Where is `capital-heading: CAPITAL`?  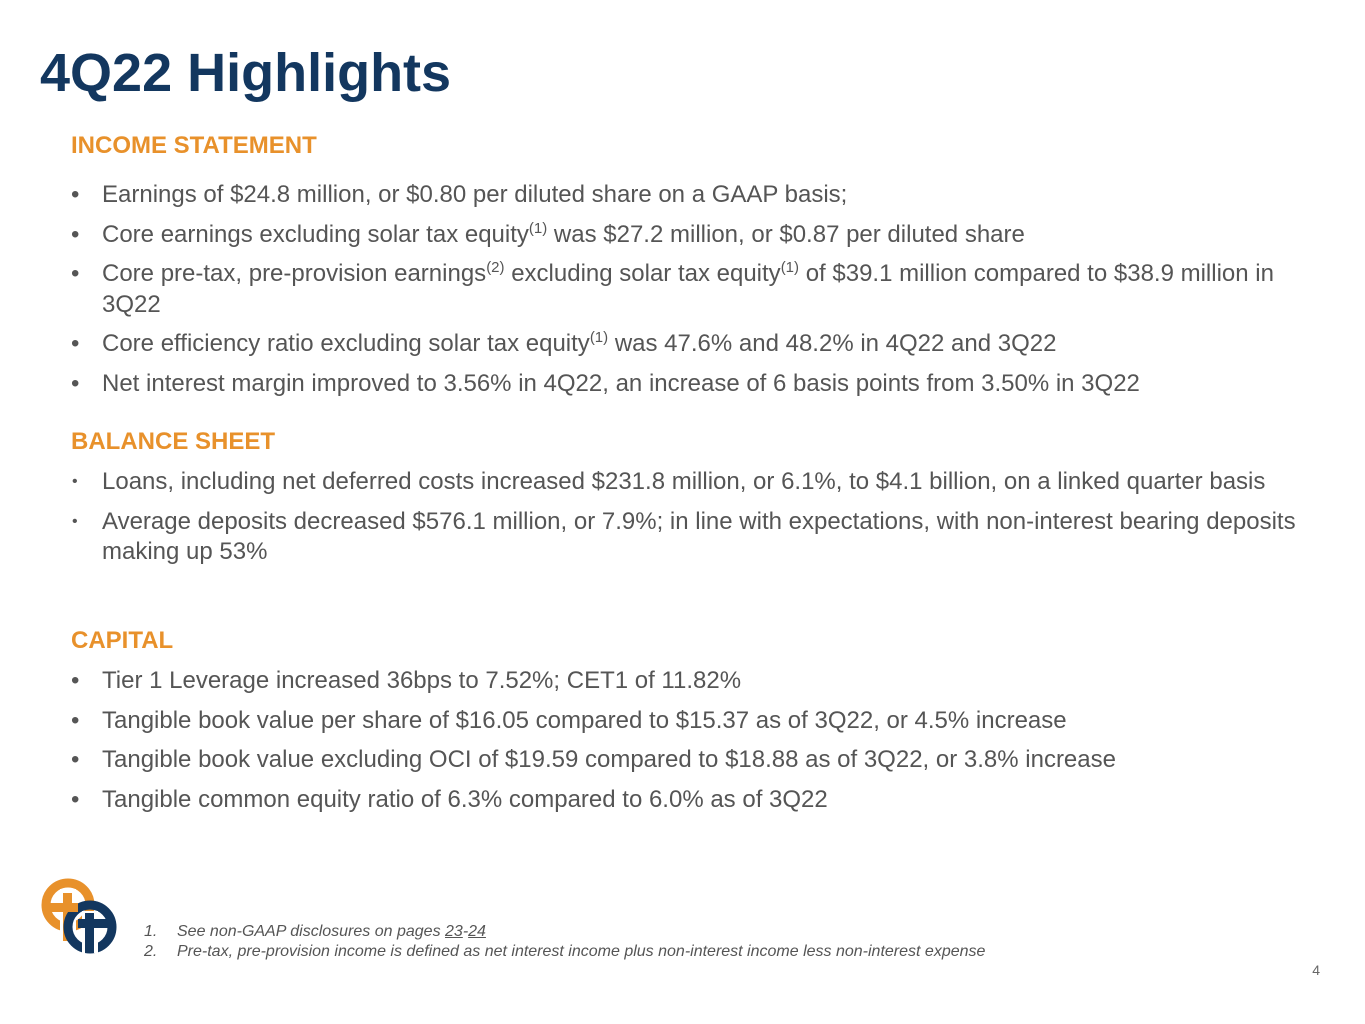
capital-heading: CAPITAL is located at coordinates (122, 640).